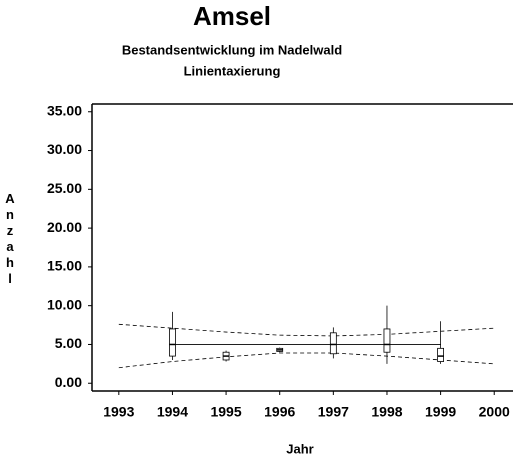 The height and width of the screenshot is (458, 513). Describe the element at coordinates (172, 412) in the screenshot. I see `x-tick-label: 1994` at that location.